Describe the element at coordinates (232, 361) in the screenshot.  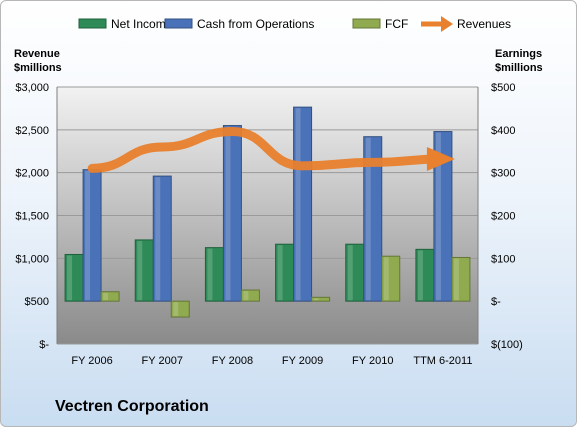
I see `x-tick-label: FY 2008` at that location.